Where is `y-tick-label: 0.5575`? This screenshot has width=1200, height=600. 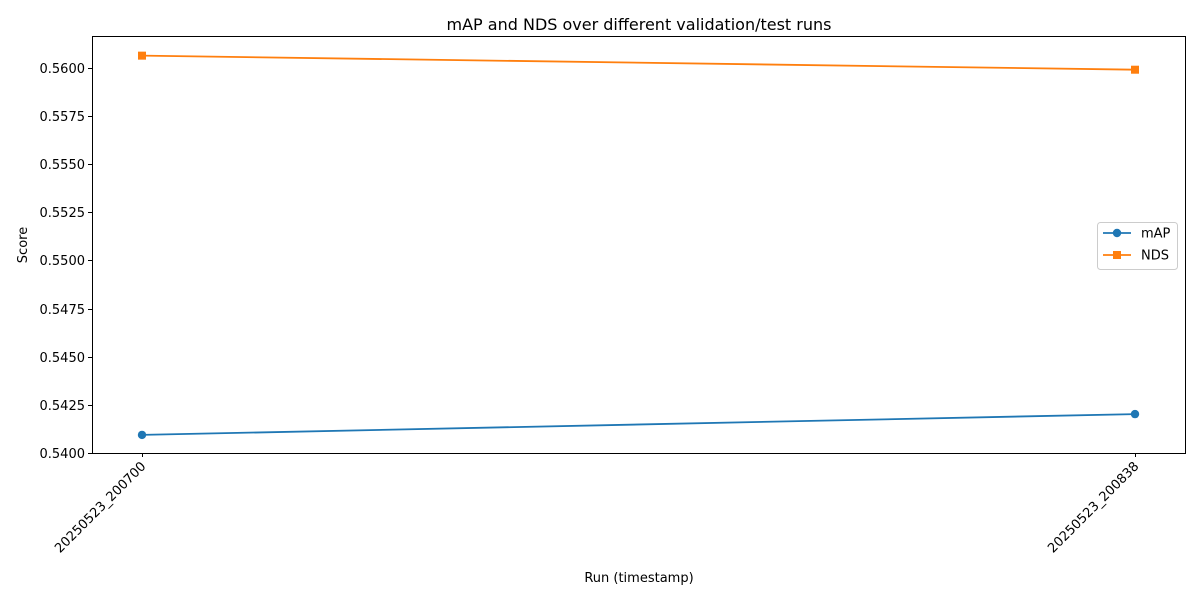
y-tick-label: 0.5575 is located at coordinates (63, 117).